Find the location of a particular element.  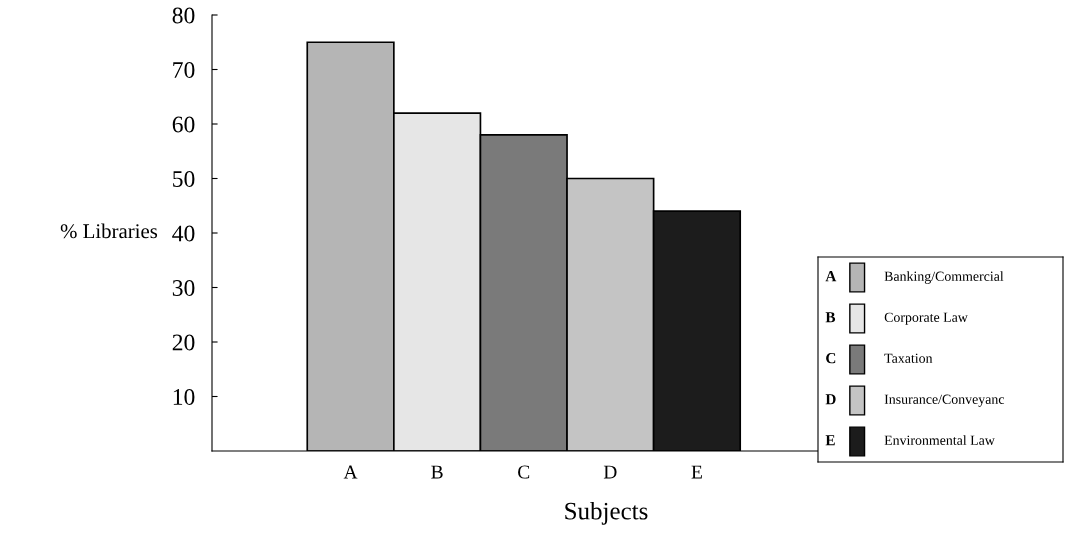

y-tick-label: 80 is located at coordinates (183, 15).